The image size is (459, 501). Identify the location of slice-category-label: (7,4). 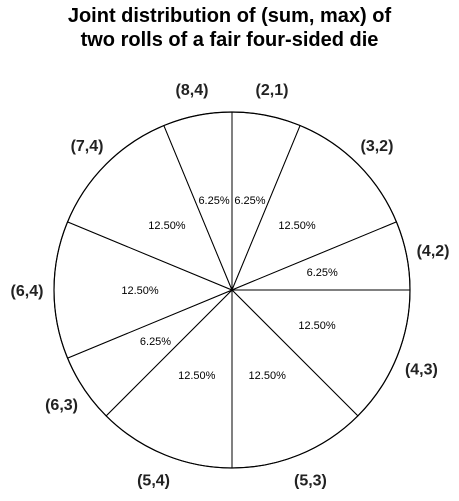
(87, 146).